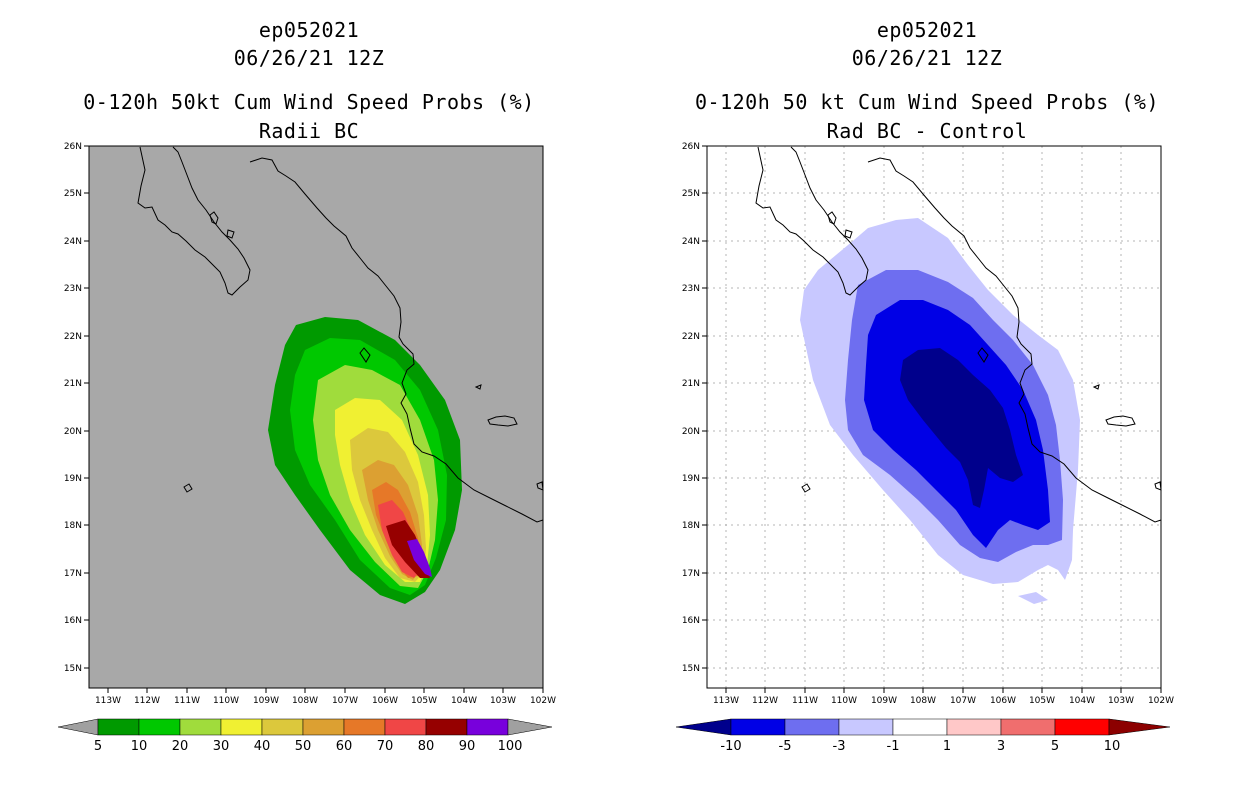 The image size is (1236, 800). I want to click on colorbar-label: 60, so click(344, 746).